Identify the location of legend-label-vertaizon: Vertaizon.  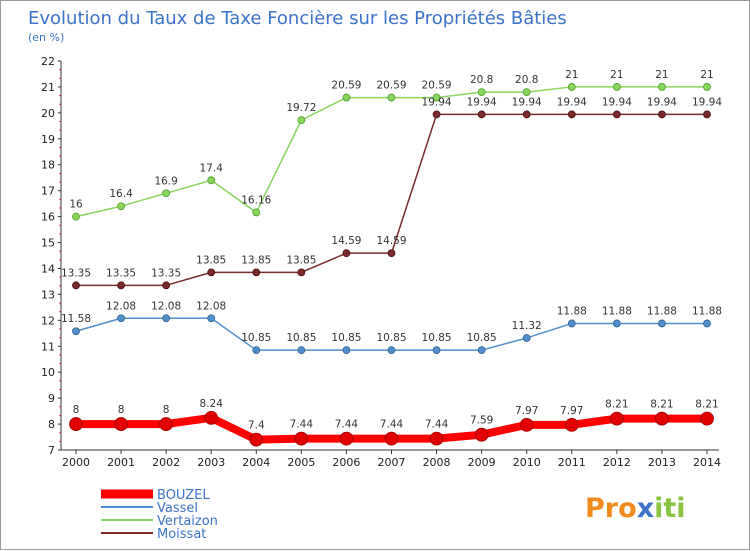
(187, 521).